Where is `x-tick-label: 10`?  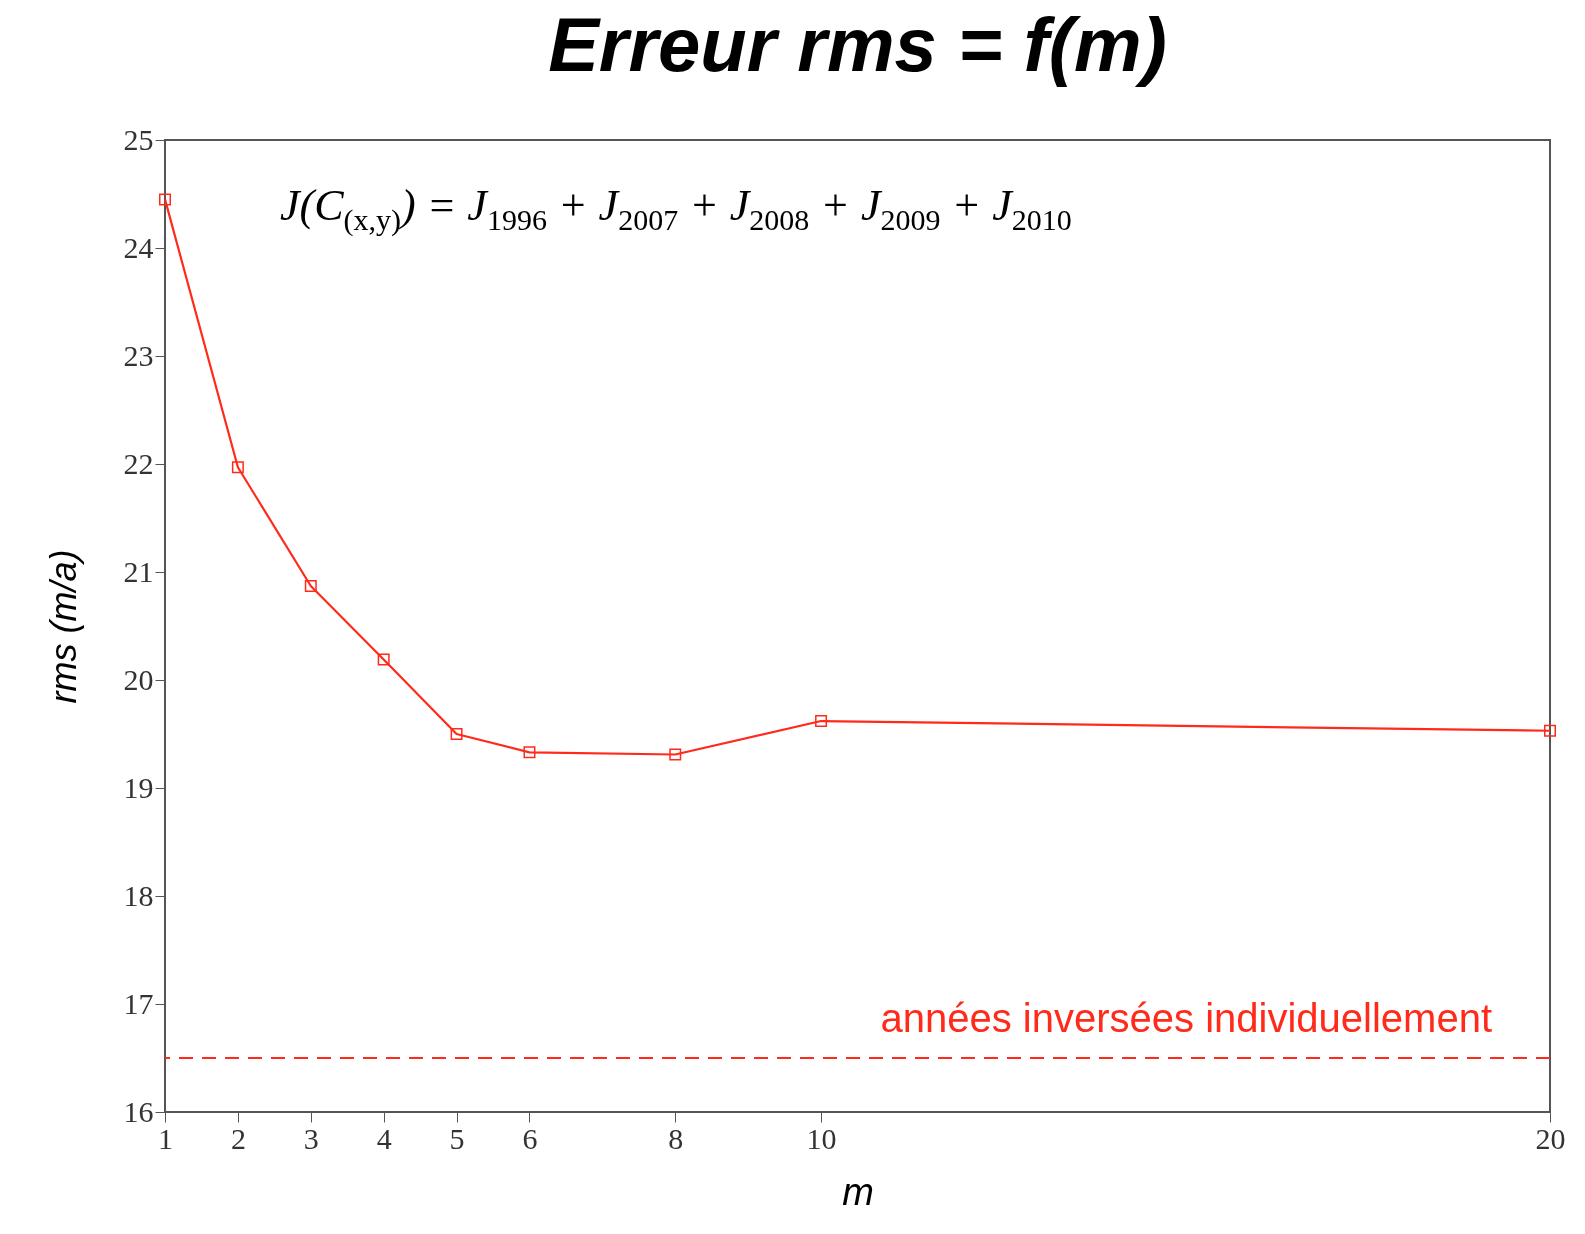 x-tick-label: 10 is located at coordinates (821, 1138).